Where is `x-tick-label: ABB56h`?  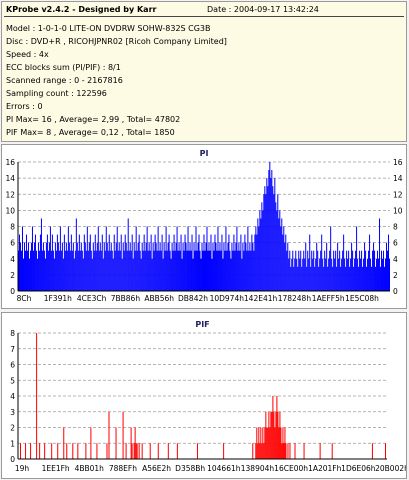
x-tick-label: ABB56h is located at coordinates (159, 298).